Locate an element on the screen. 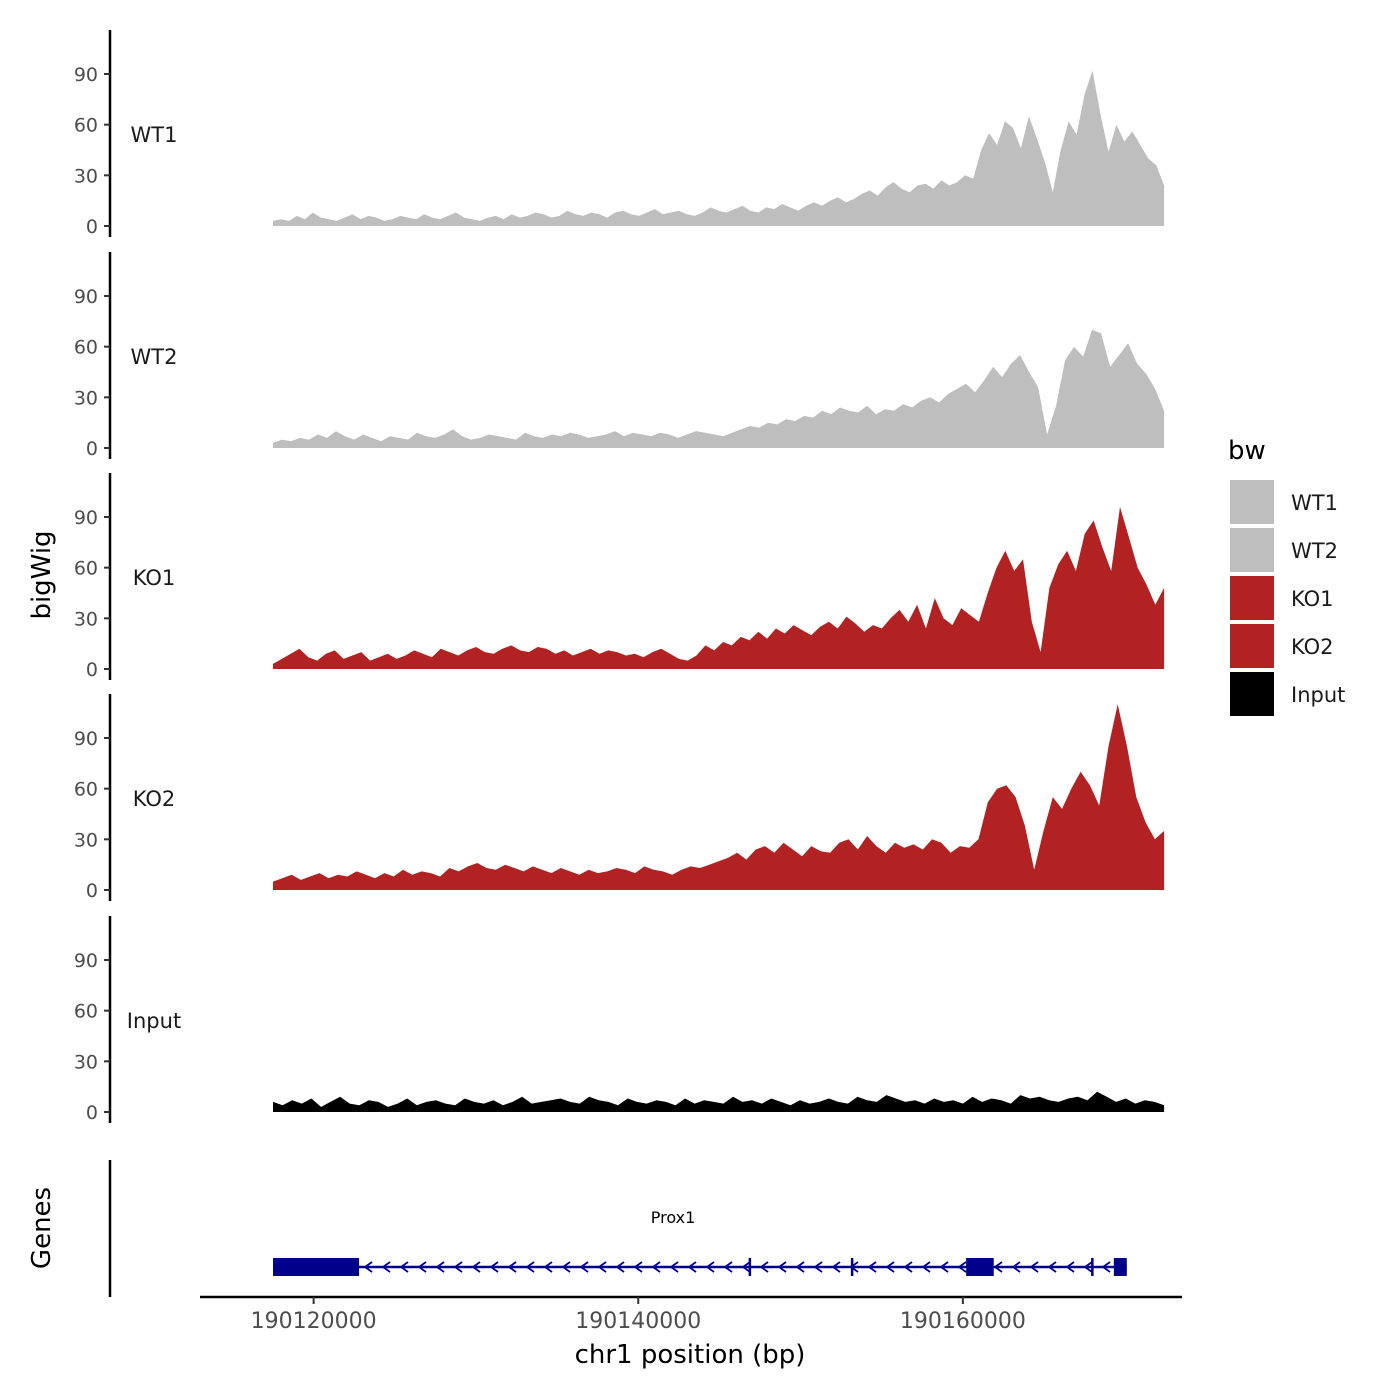  legend-label-input: Input is located at coordinates (1318, 695).